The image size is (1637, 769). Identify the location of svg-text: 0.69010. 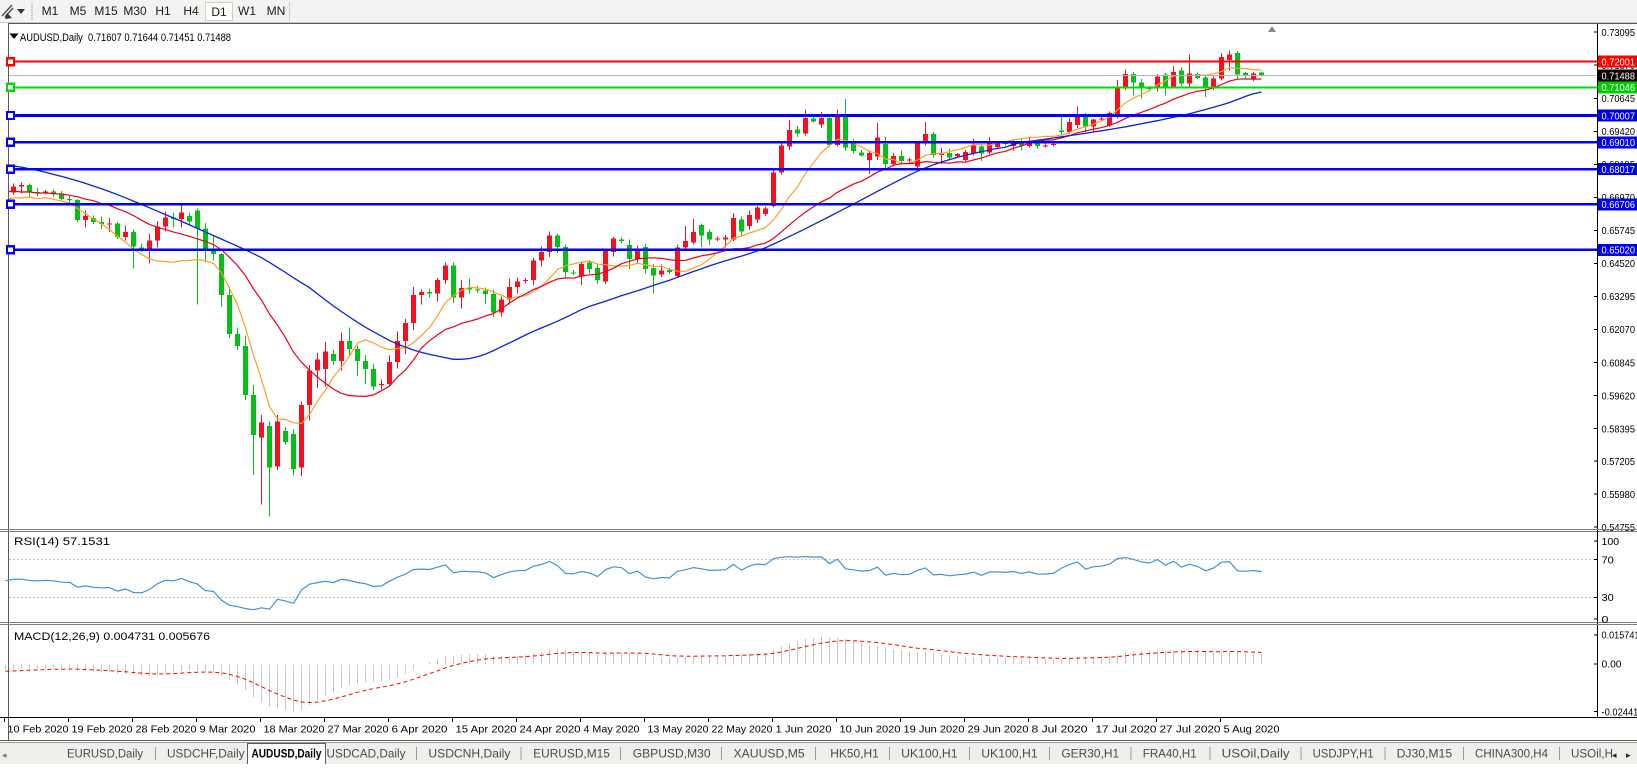
(1619, 143).